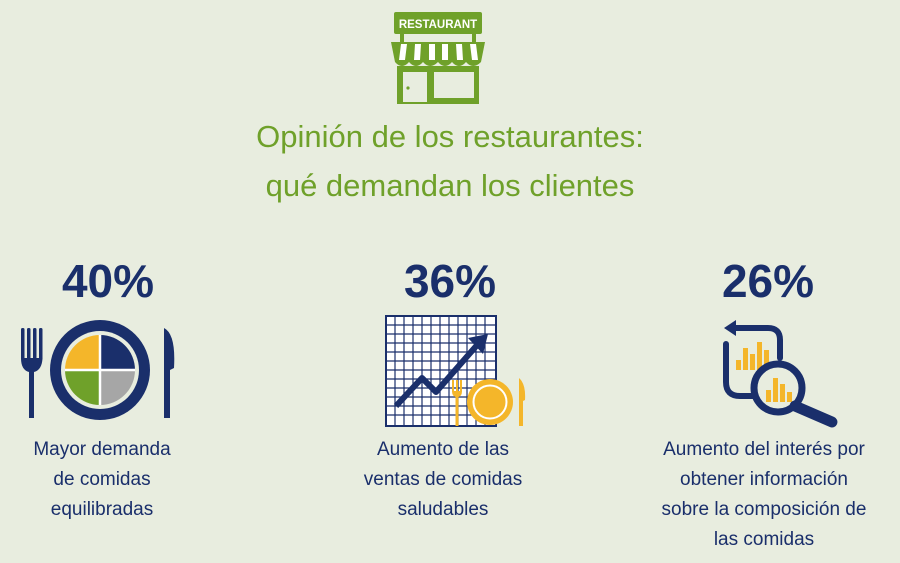  What do you see at coordinates (764, 449) in the screenshot?
I see `stat-3-description-line: Aumento del interés por` at bounding box center [764, 449].